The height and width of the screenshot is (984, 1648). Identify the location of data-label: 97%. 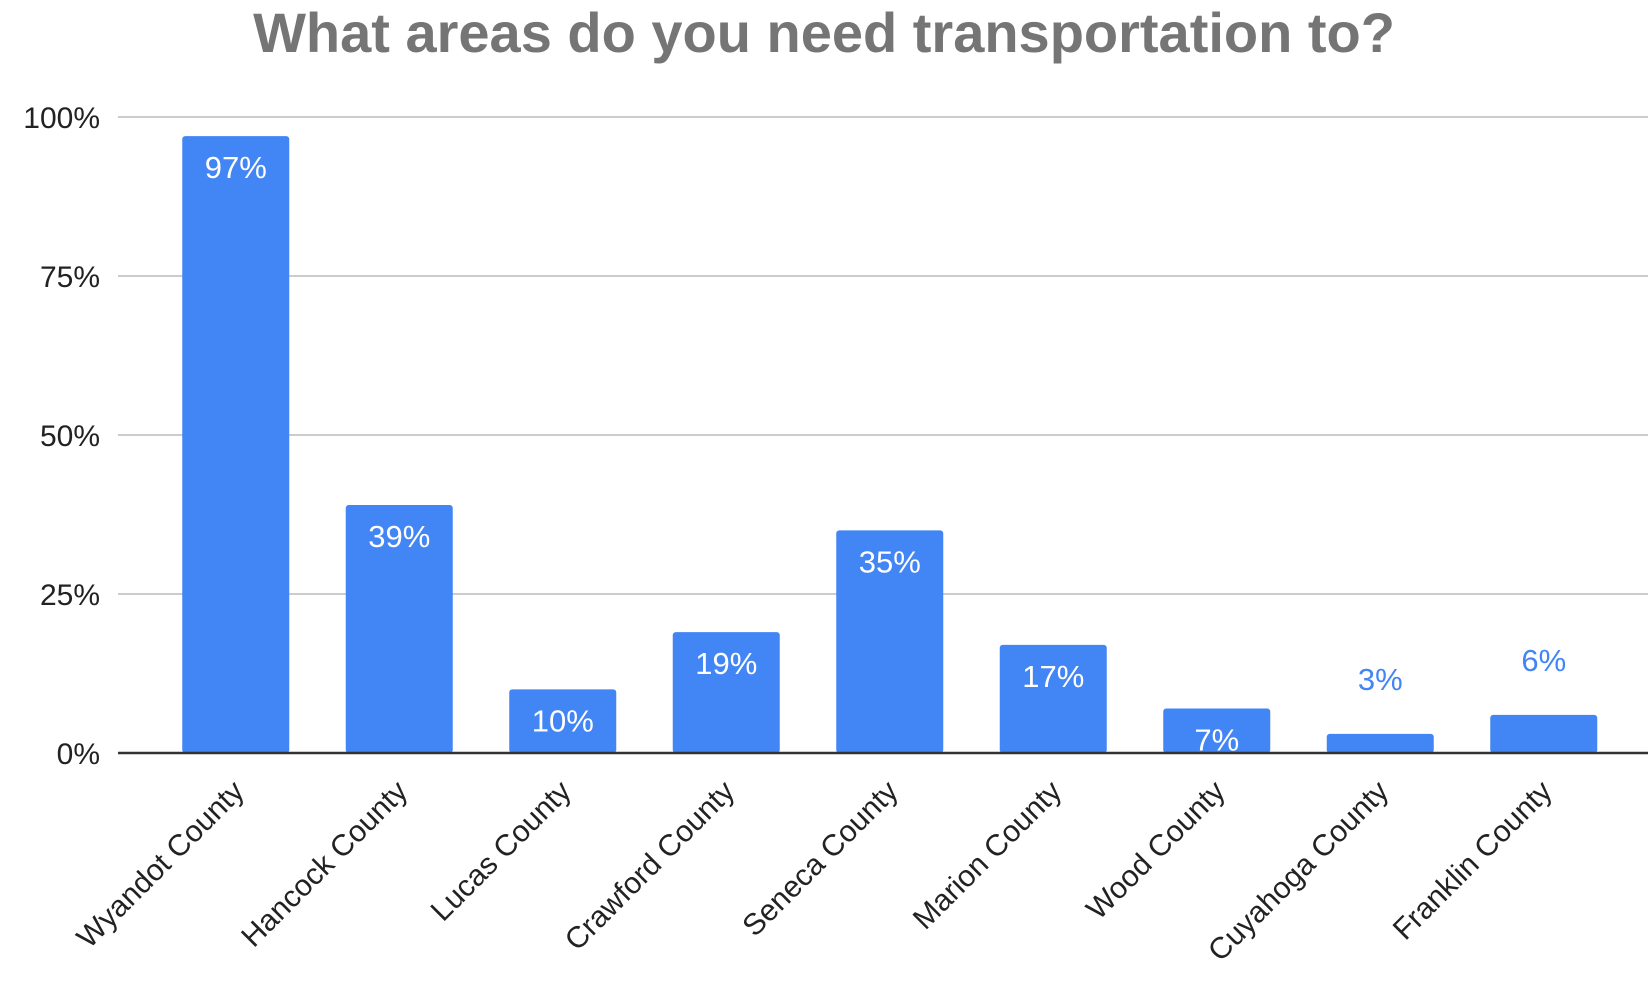
(236, 167).